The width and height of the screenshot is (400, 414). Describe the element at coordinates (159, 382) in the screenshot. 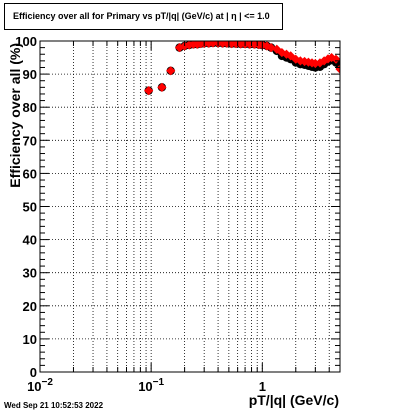

I see `x-tick-label-exponent: −1` at that location.